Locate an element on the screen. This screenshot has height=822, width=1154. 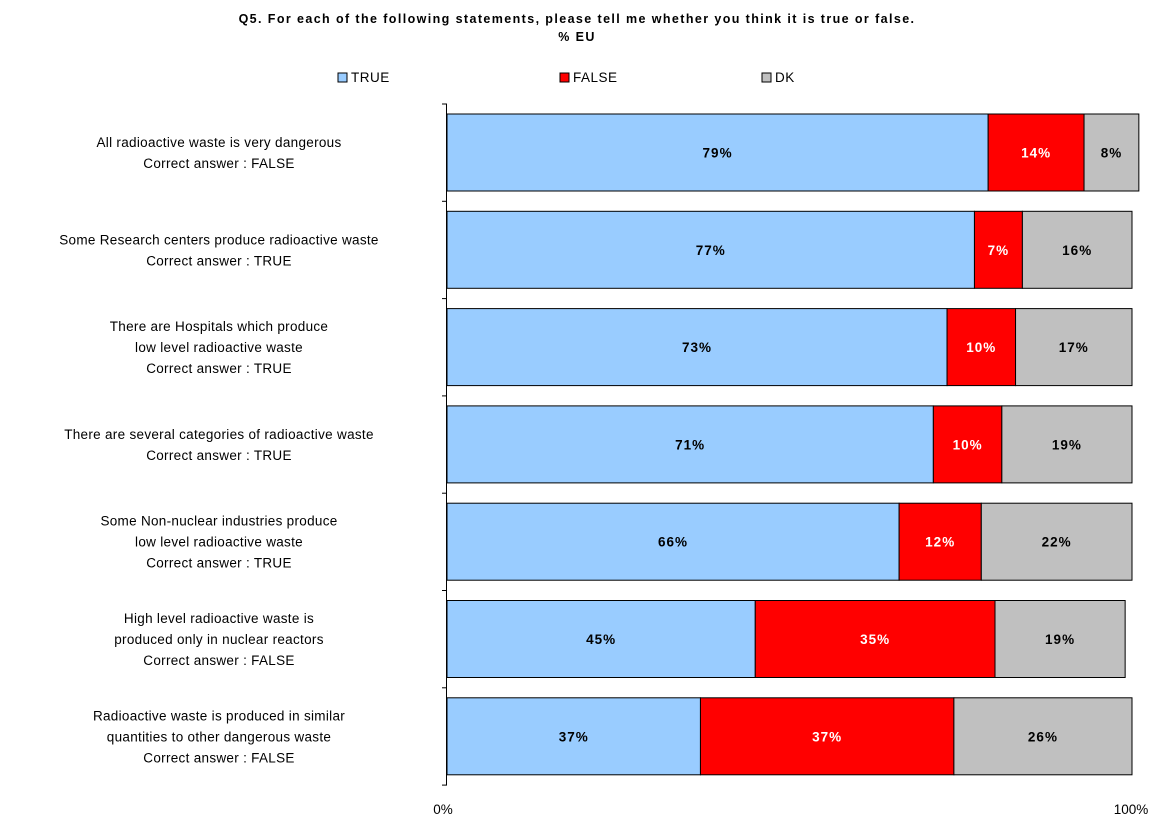
bar-label-false: 14% is located at coordinates (1036, 153).